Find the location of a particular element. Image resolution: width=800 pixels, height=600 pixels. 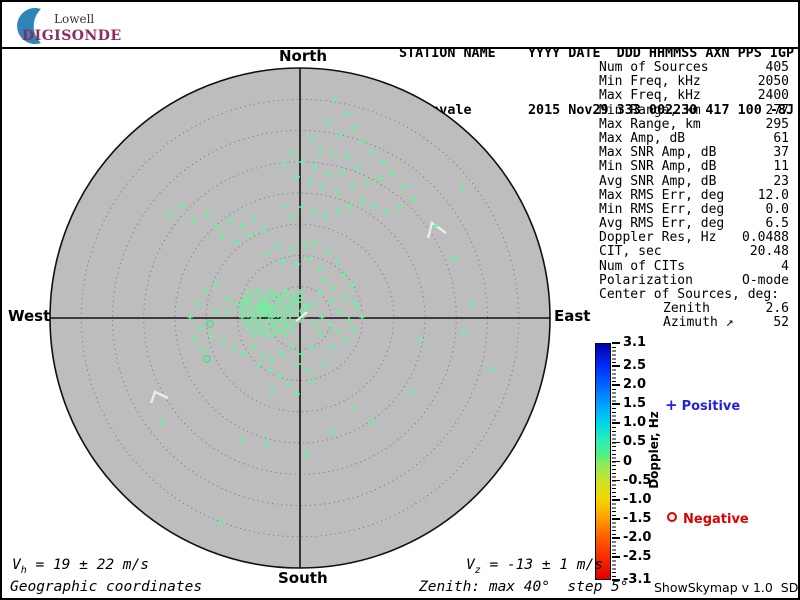

vz-symbol: V is located at coordinates (470, 565).